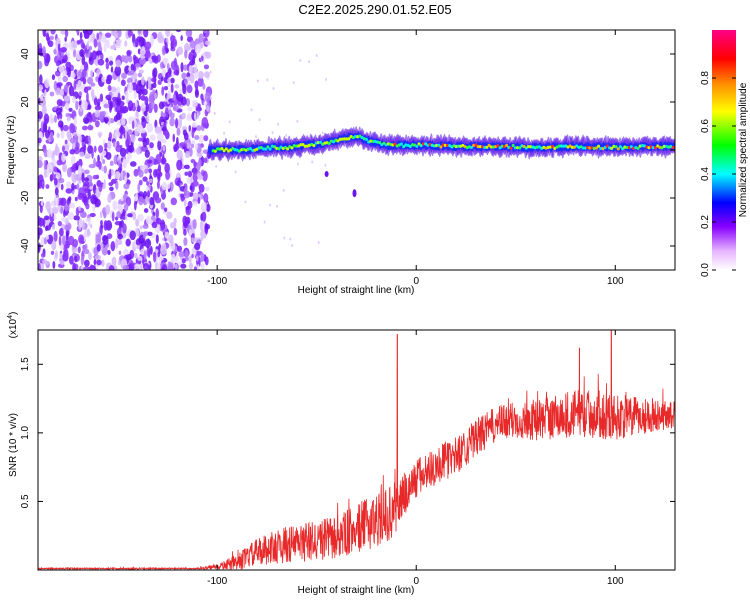 The height and width of the screenshot is (600, 750). I want to click on x-tick-label: -100, so click(217, 581).